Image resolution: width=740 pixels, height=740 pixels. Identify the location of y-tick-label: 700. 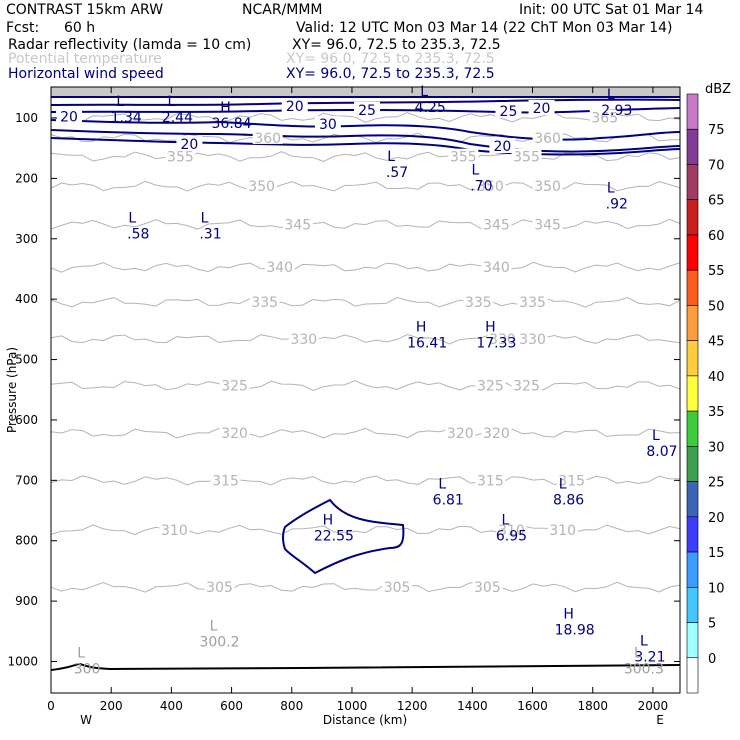
(26, 480).